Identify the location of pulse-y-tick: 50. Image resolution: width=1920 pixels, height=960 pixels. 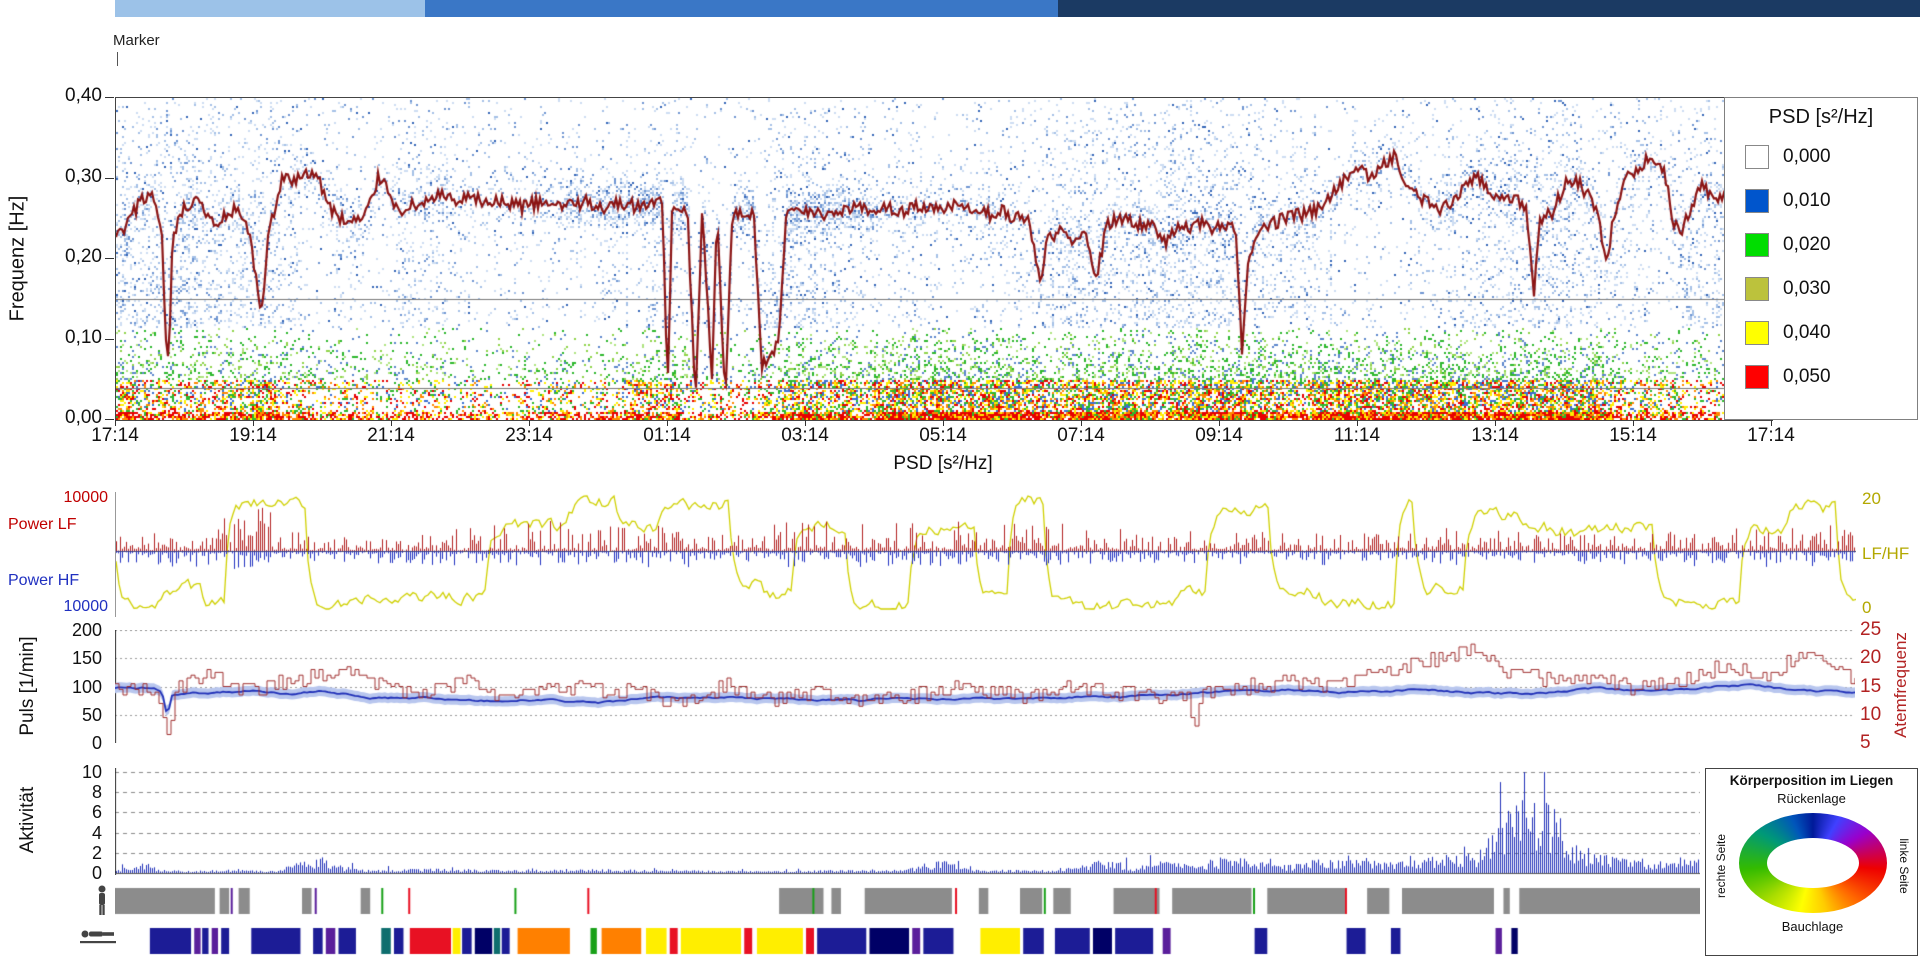
(91, 714).